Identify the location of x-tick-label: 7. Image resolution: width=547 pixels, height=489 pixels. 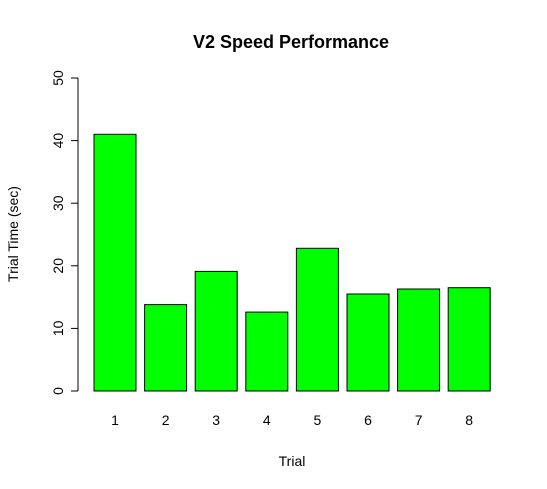
(419, 420).